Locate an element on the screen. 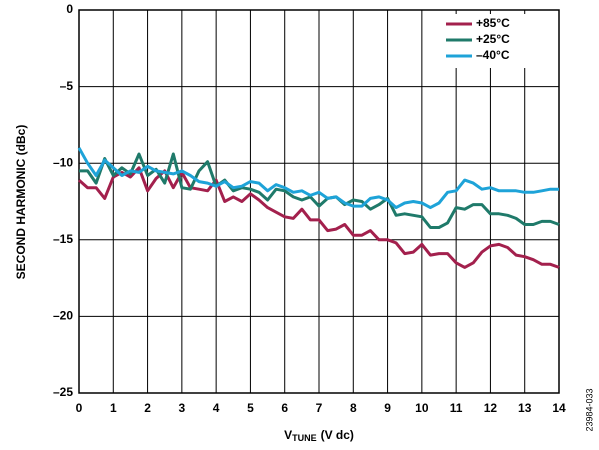 Image resolution: width=599 pixels, height=450 pixels. x-tick-label: 2 is located at coordinates (147, 408).